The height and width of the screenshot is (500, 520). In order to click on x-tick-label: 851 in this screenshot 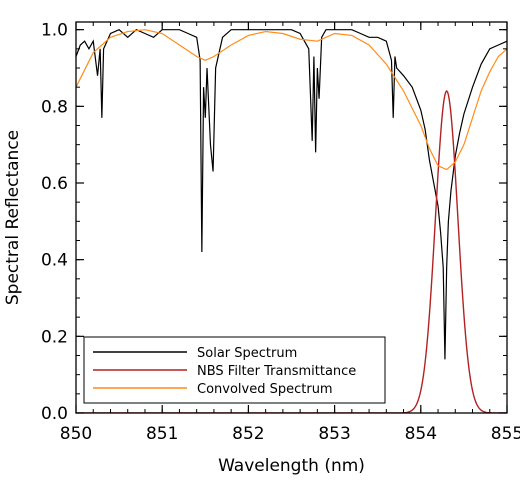, I will do `click(162, 434)`.